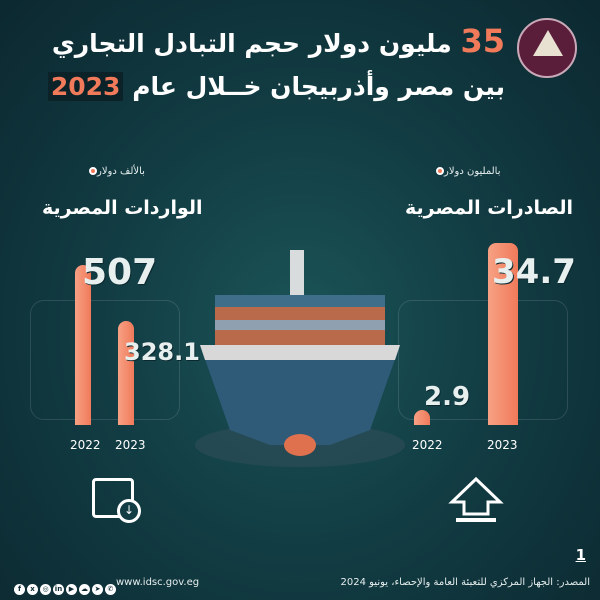 The width and height of the screenshot is (600, 600). I want to click on facebook-icon: f, so click(19, 589).